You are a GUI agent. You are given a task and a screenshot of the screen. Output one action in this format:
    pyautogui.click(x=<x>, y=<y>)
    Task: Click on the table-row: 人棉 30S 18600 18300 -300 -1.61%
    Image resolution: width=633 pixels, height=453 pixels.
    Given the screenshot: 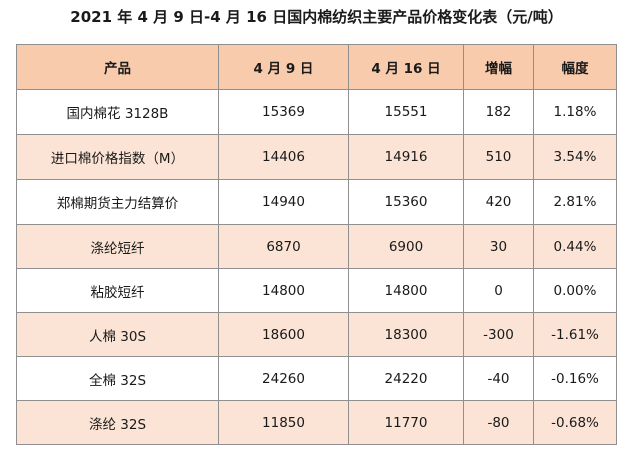 What is the action you would take?
    pyautogui.click(x=316, y=334)
    